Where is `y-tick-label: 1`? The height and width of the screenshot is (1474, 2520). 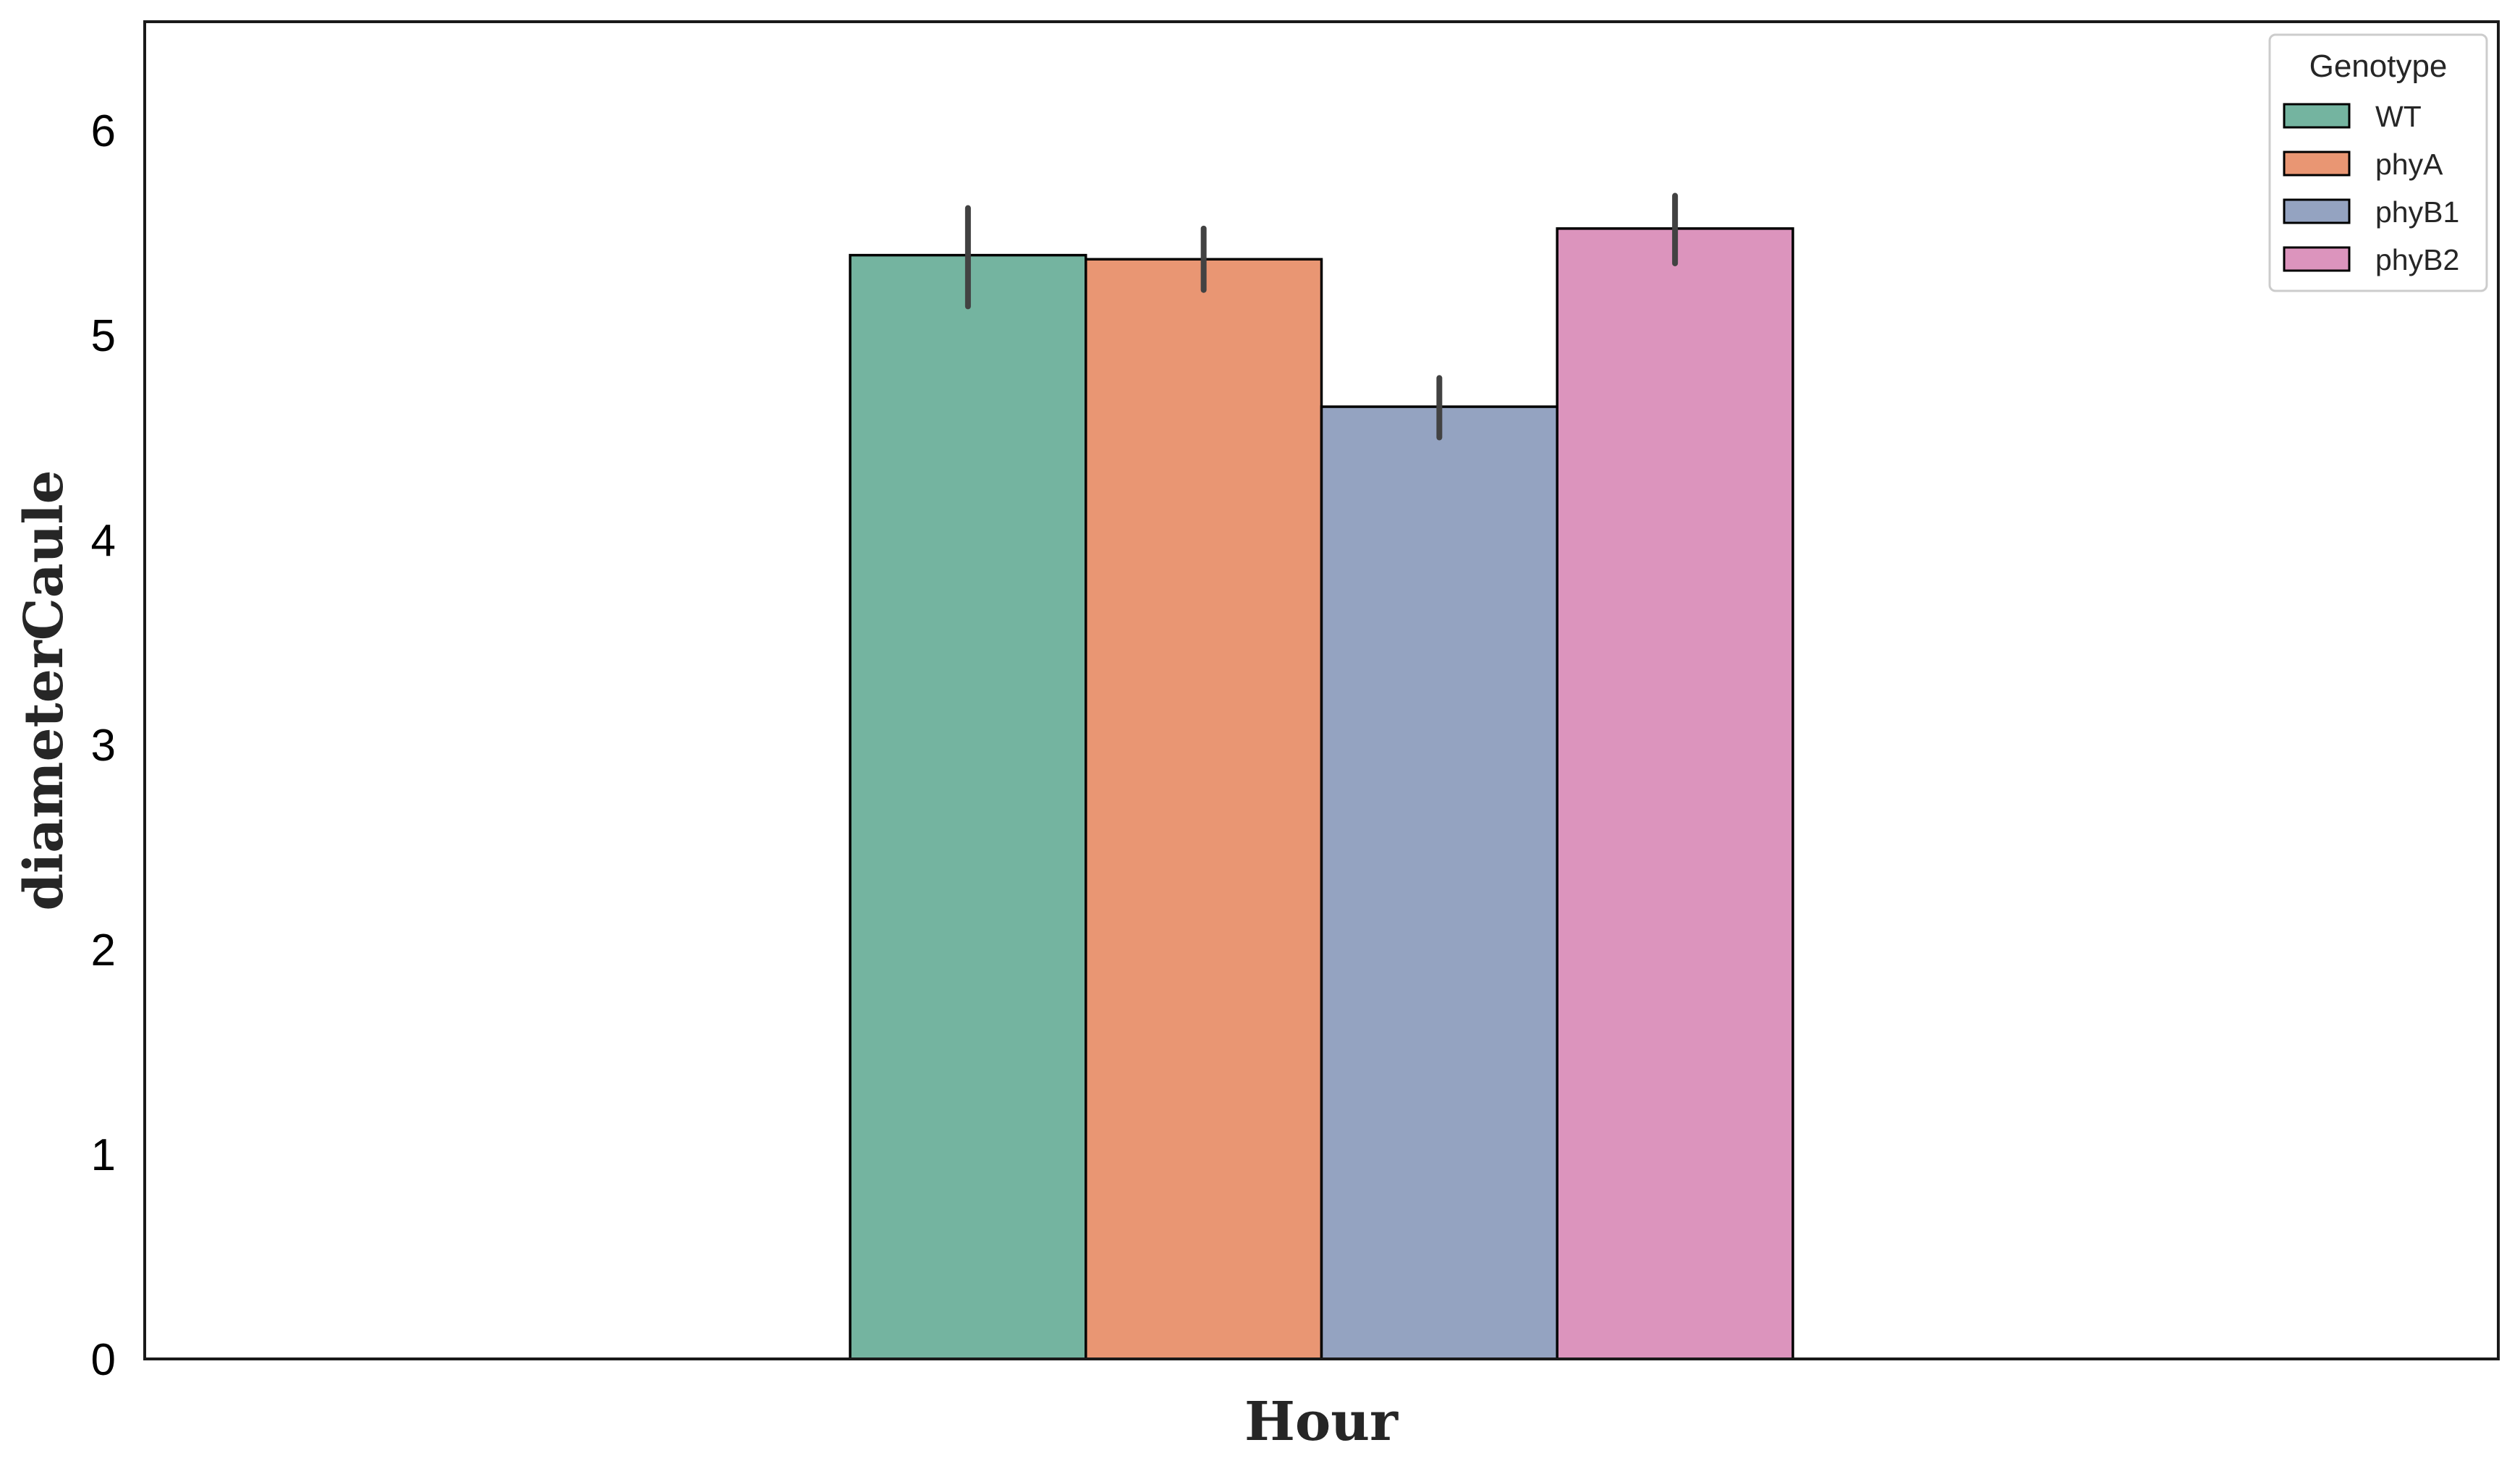 y-tick-label: 1 is located at coordinates (103, 1155).